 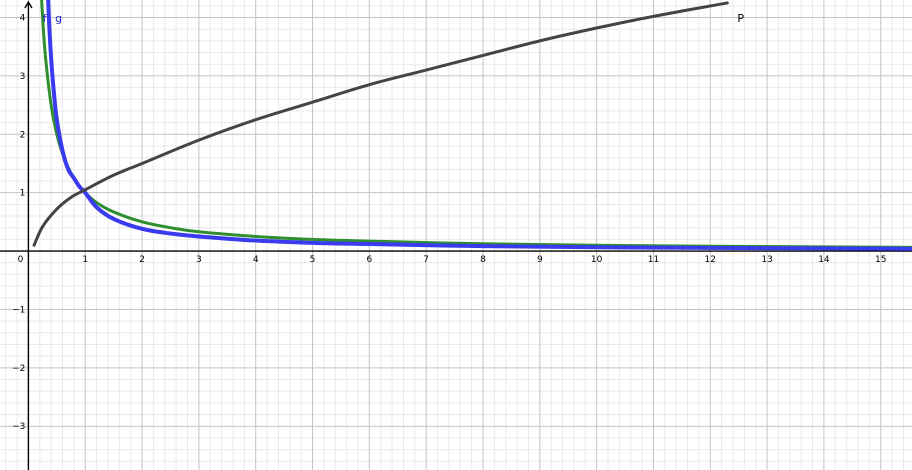 What do you see at coordinates (597, 260) in the screenshot?
I see `x-tick-label: 10` at bounding box center [597, 260].